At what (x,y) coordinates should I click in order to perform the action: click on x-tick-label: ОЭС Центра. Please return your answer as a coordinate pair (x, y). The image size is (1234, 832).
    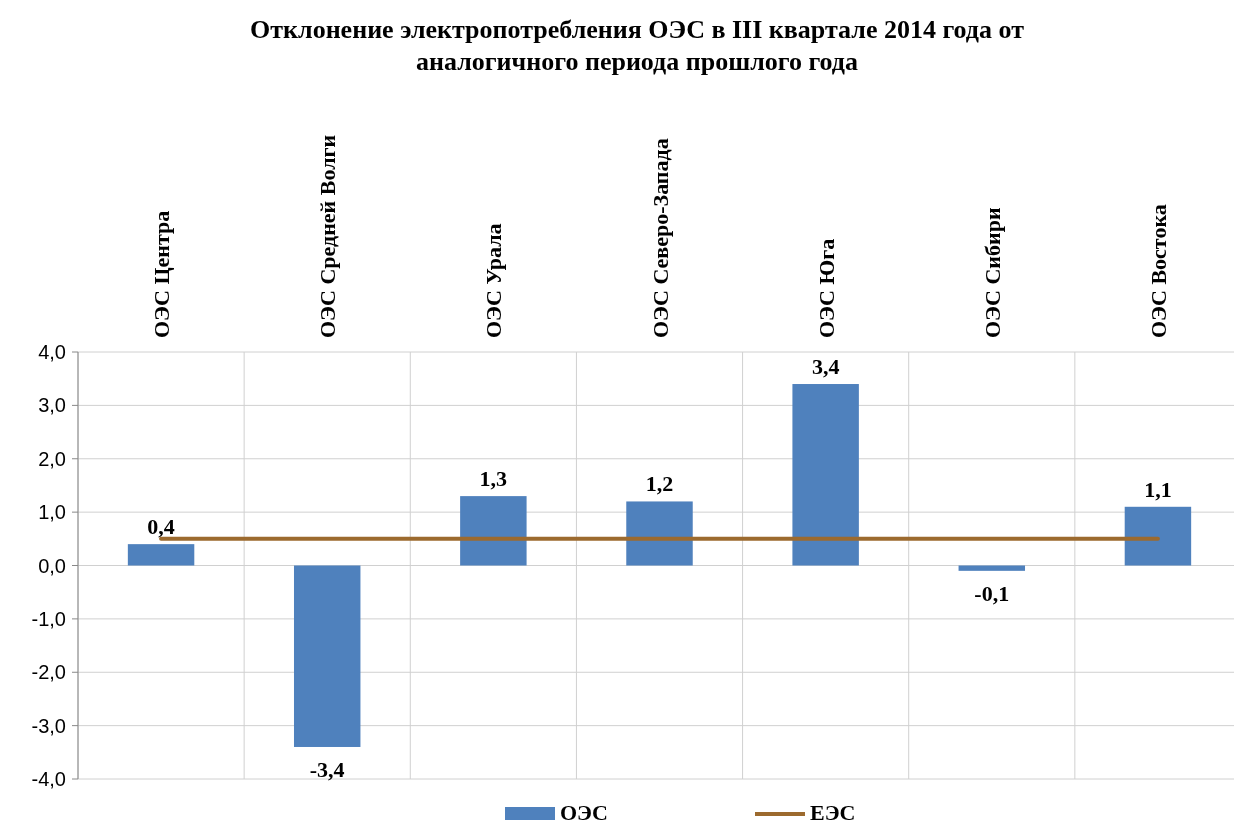
    Looking at the image, I should click on (162, 274).